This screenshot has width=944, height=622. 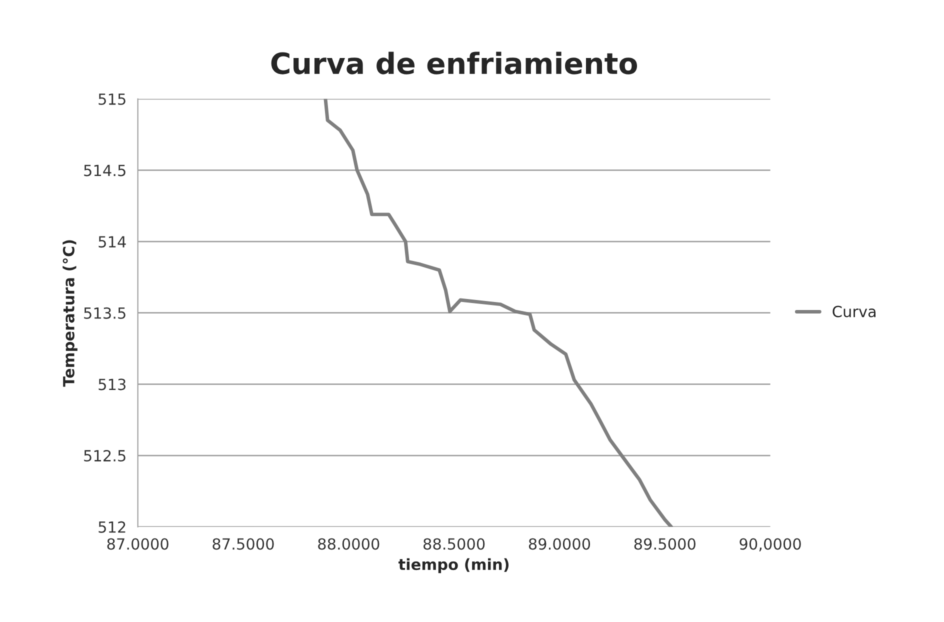 I want to click on x-tick-label: 89.5000, so click(x=665, y=544).